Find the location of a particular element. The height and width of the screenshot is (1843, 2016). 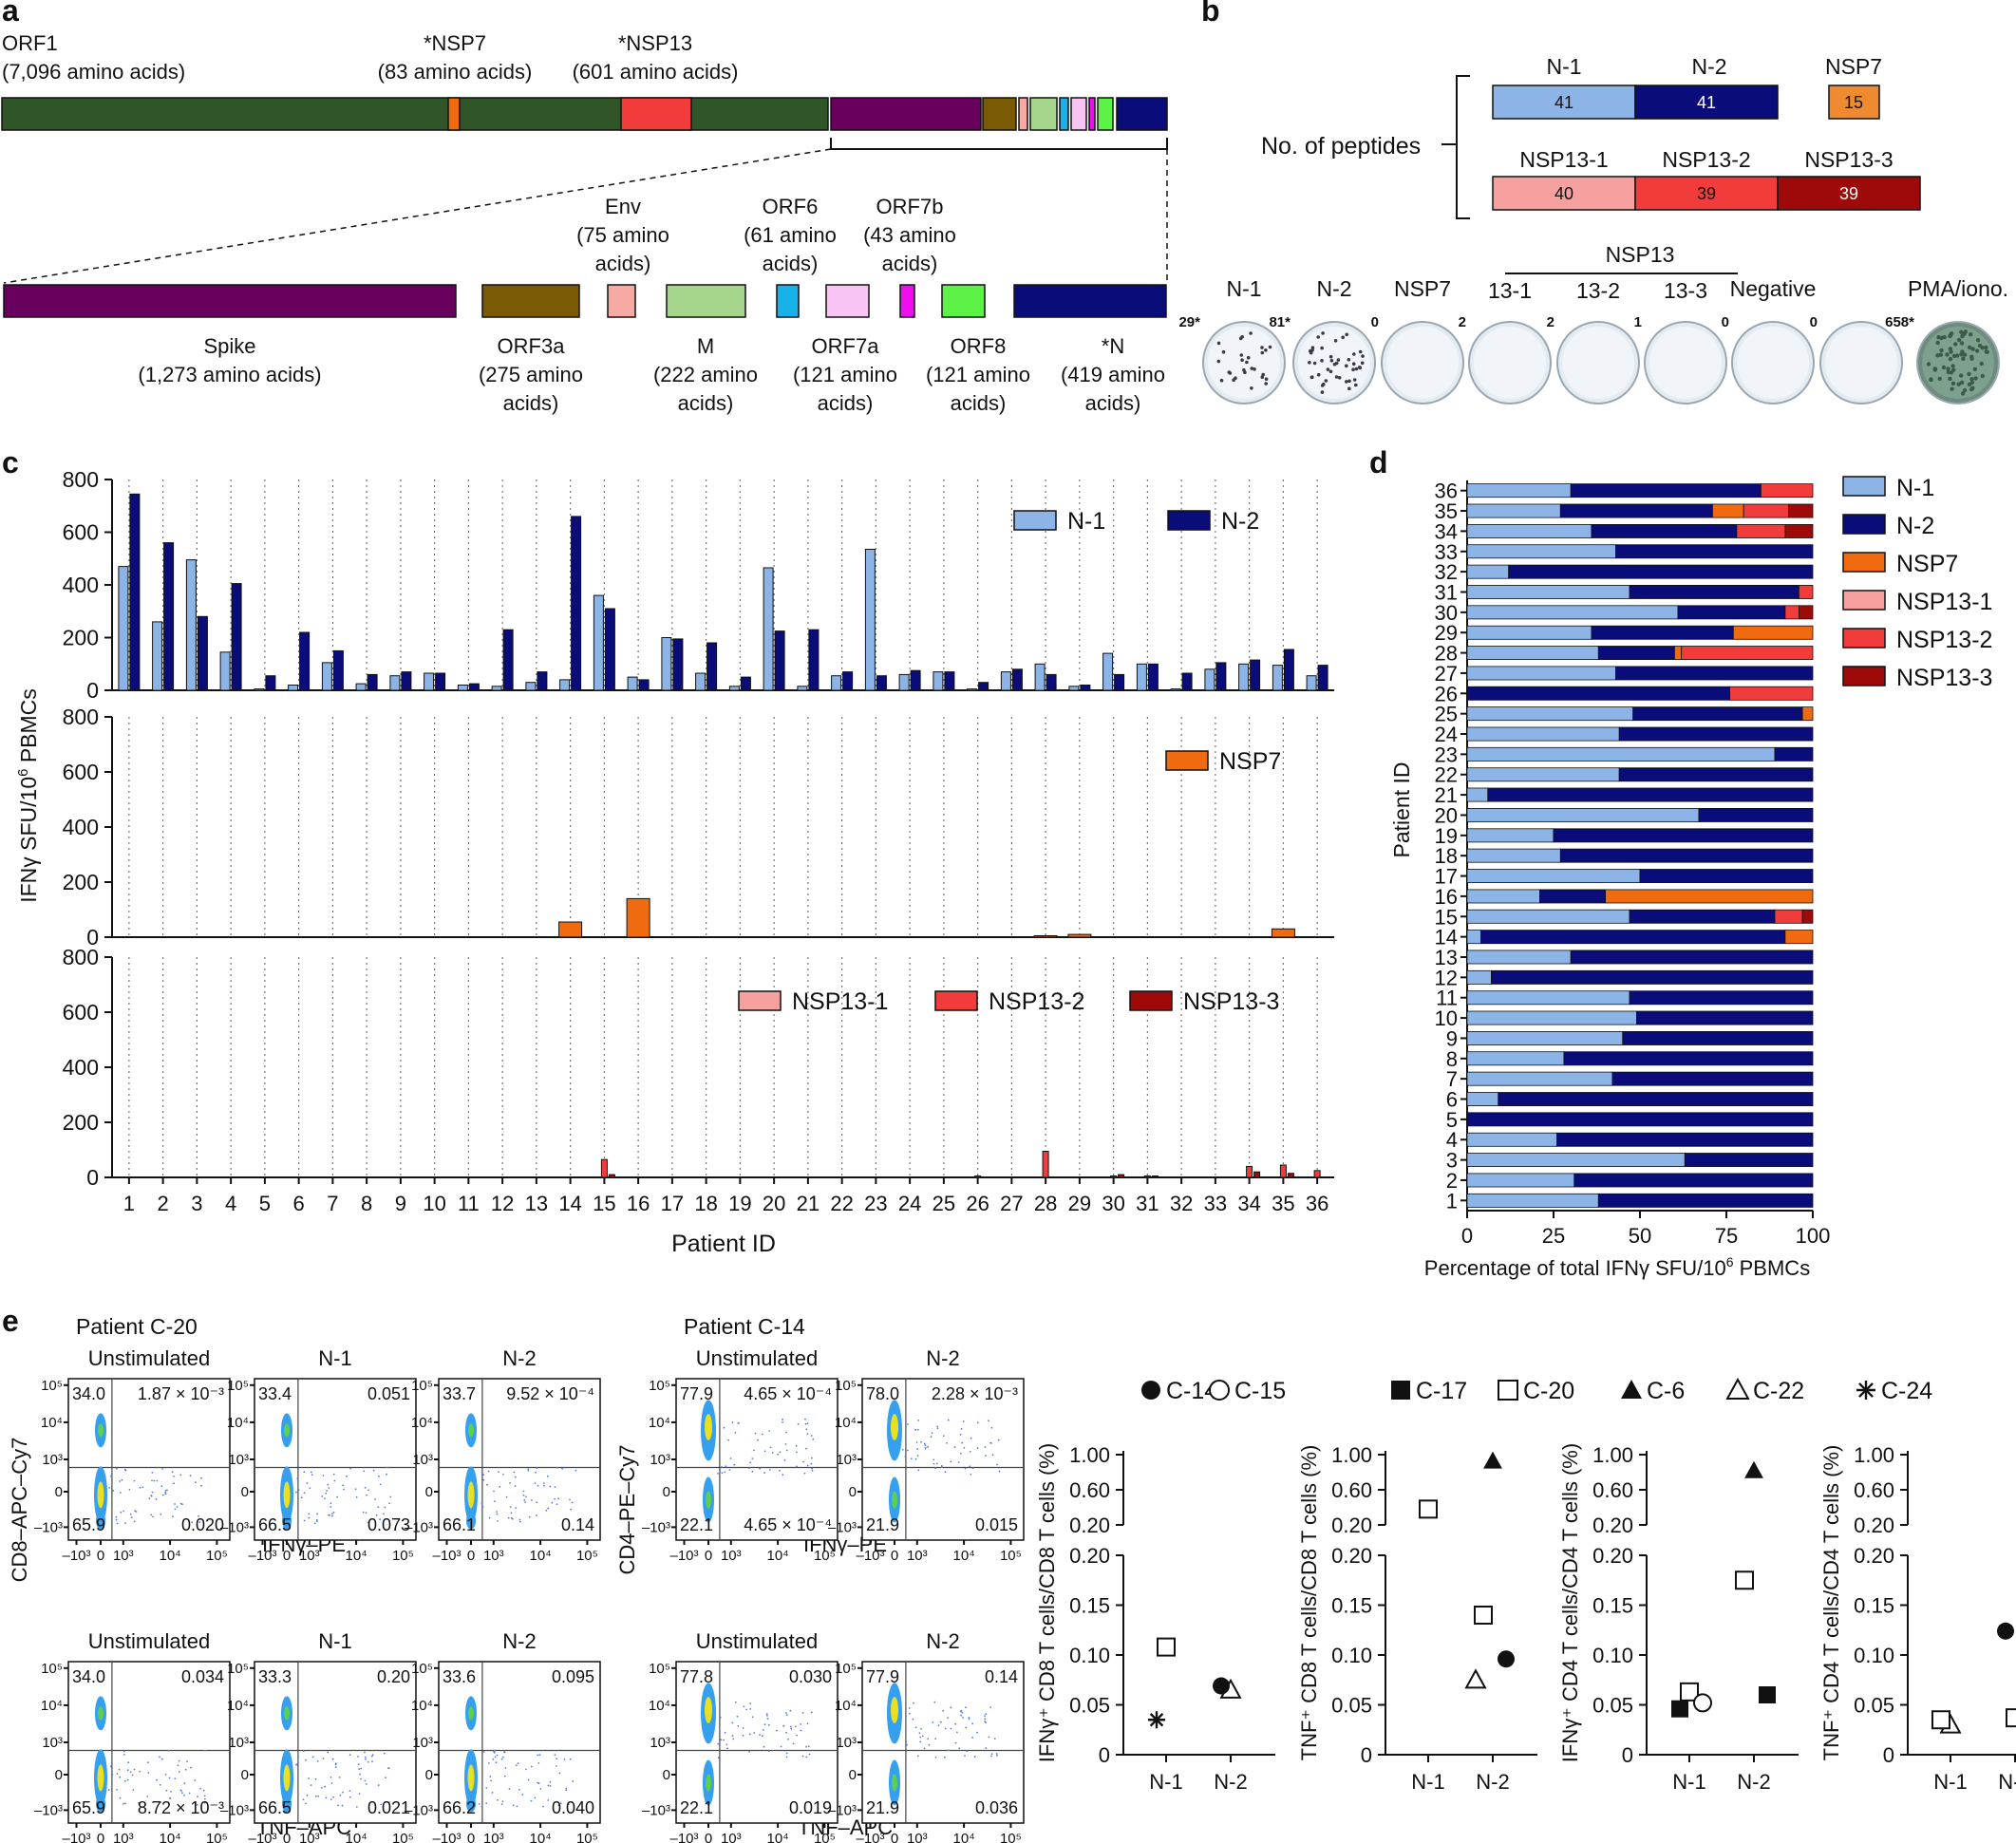

flow-ytick-label: 0 is located at coordinates (59, 1492).